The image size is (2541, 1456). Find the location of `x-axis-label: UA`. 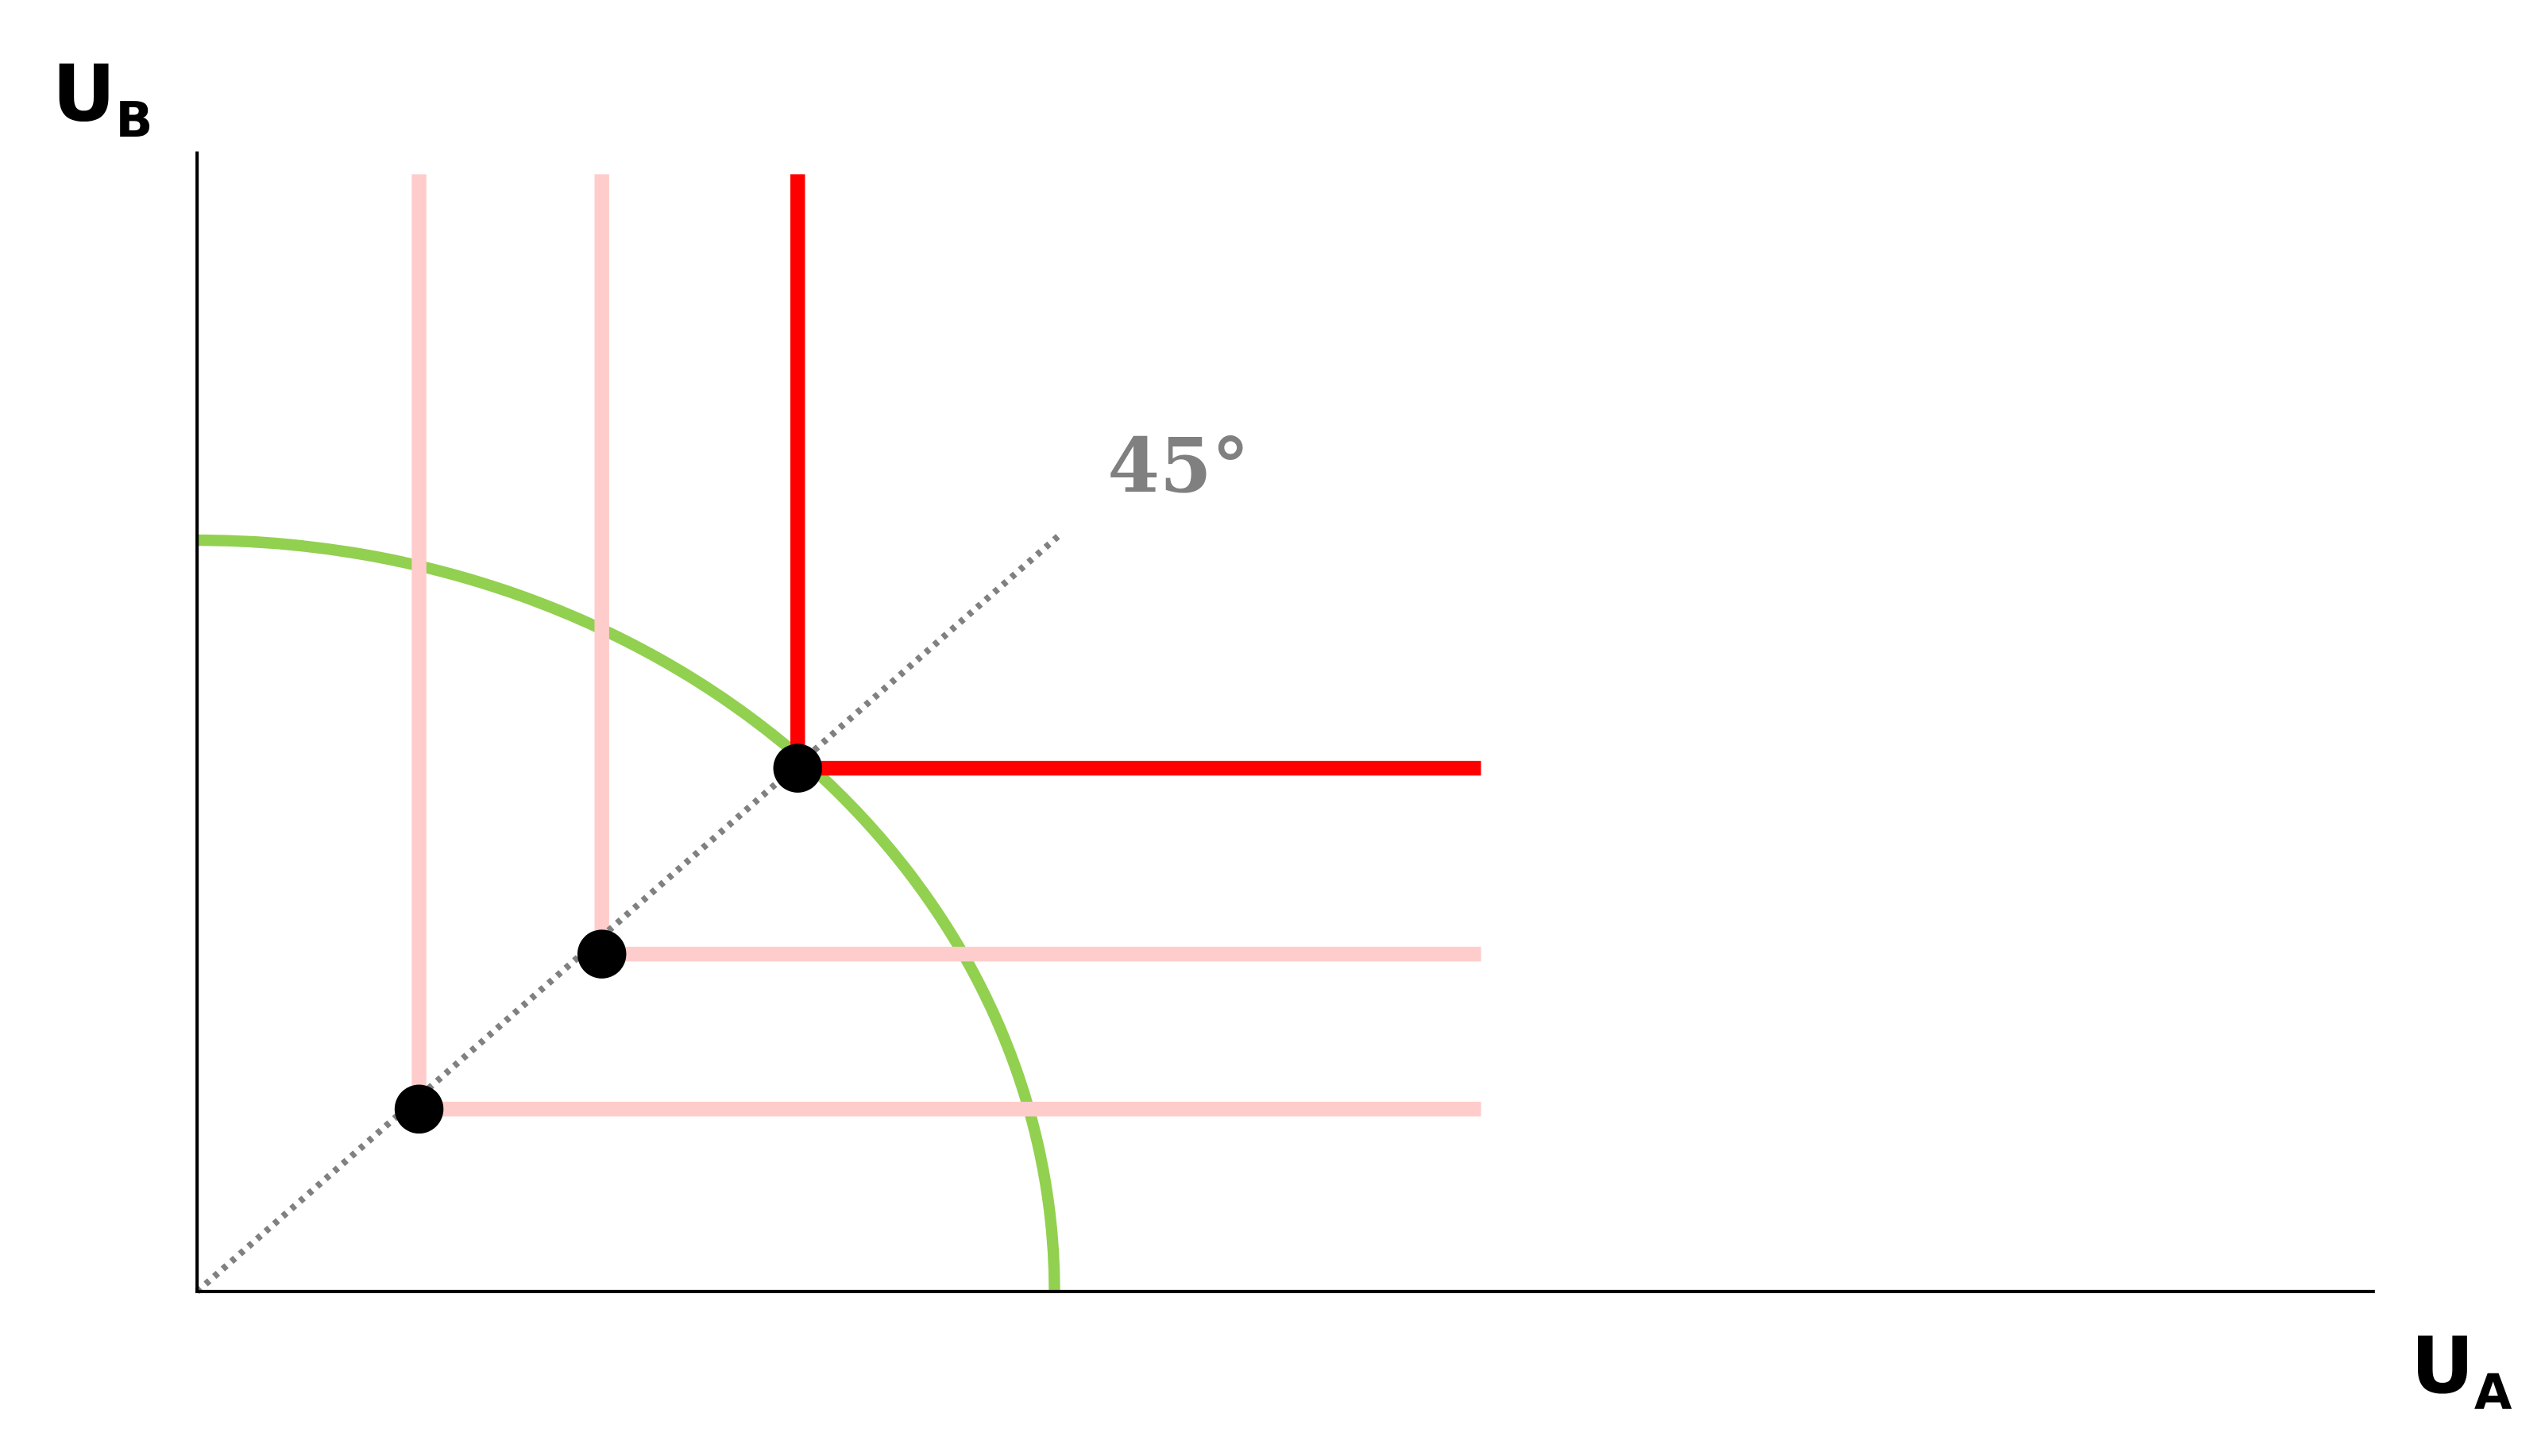

x-axis-label: UA is located at coordinates (2461, 1370).